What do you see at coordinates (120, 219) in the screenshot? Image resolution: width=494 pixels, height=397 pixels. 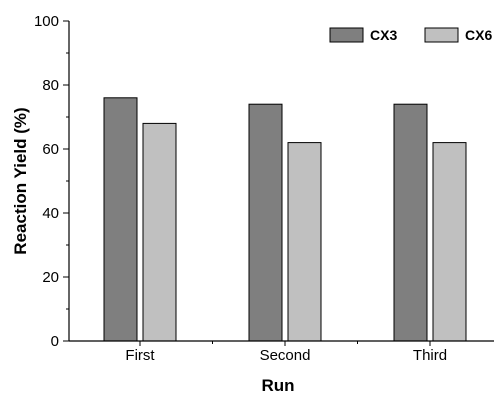 I see `bar-cx3-first` at bounding box center [120, 219].